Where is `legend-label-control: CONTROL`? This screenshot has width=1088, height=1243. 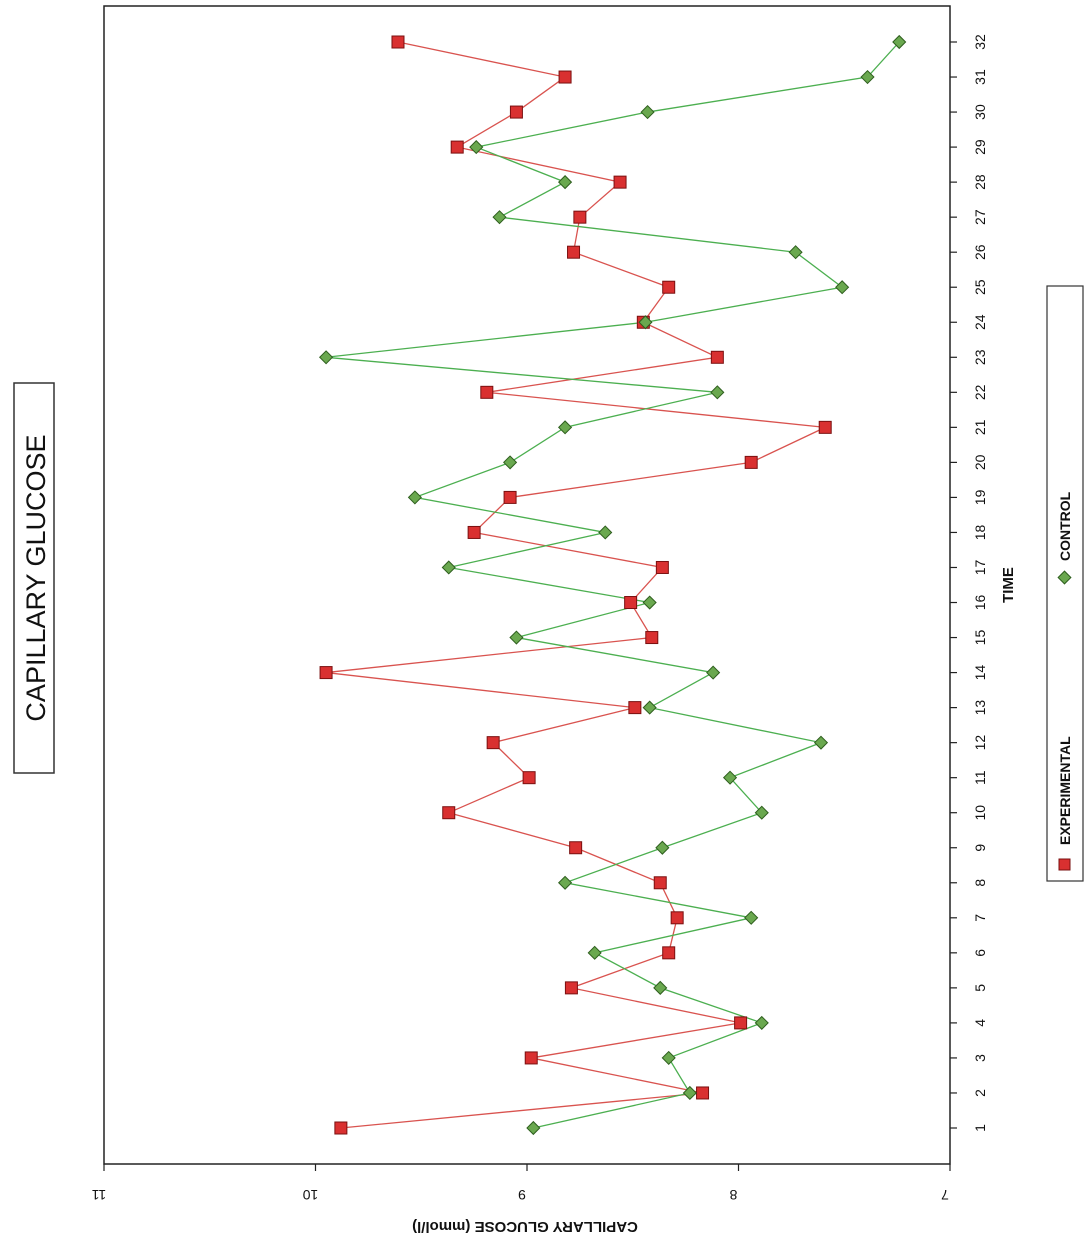 legend-label-control: CONTROL is located at coordinates (1065, 526).